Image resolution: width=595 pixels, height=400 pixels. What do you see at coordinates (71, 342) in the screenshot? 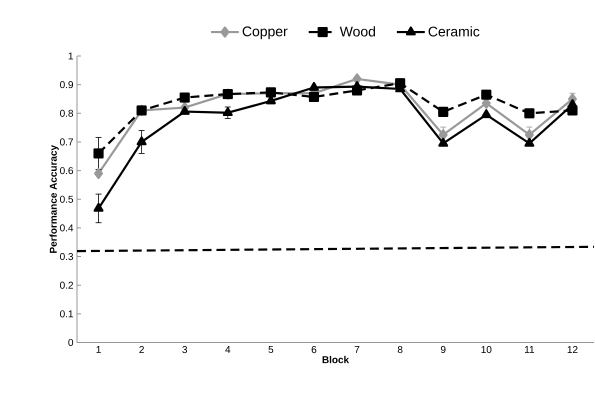
I see `y-tick-label: 0` at bounding box center [71, 342].